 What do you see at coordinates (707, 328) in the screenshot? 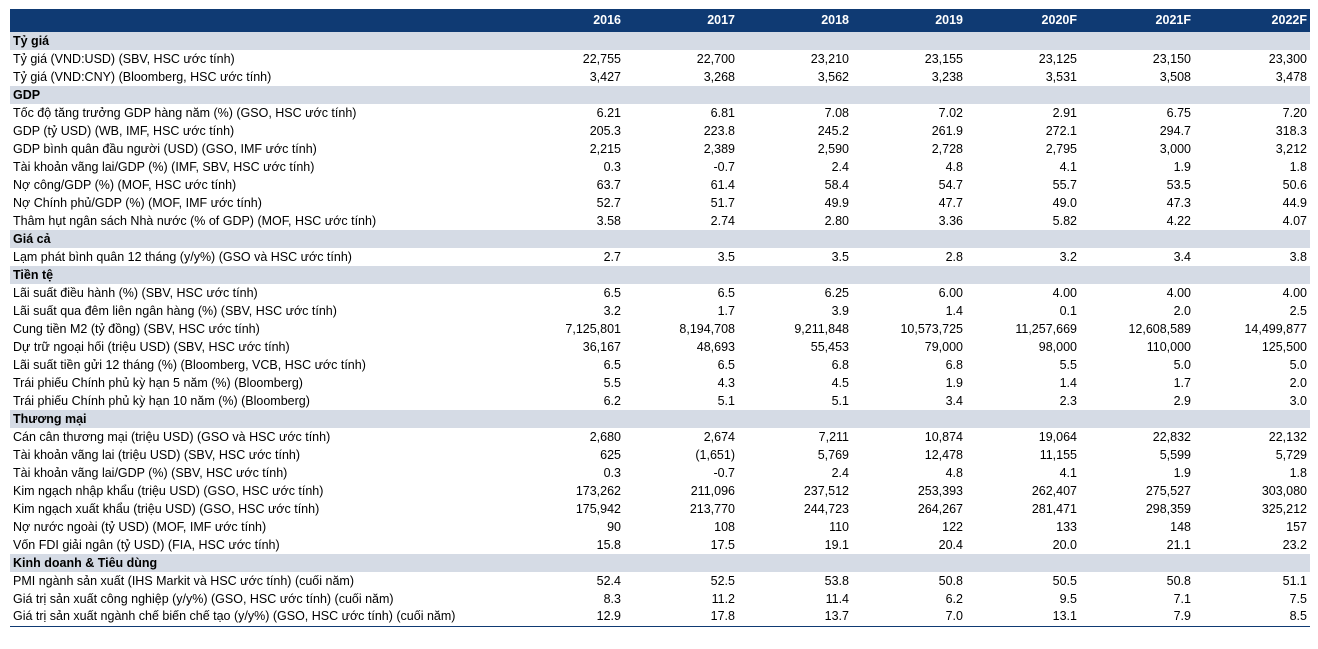
I see `value-cell: 8,194,708` at bounding box center [707, 328].